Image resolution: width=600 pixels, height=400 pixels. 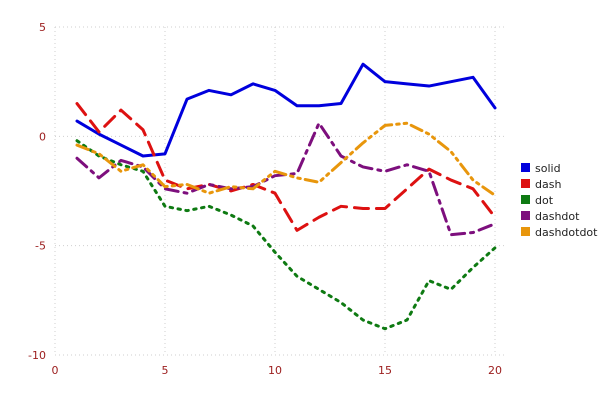 What do you see at coordinates (165, 370) in the screenshot?
I see `x-tick-label: 5` at bounding box center [165, 370].